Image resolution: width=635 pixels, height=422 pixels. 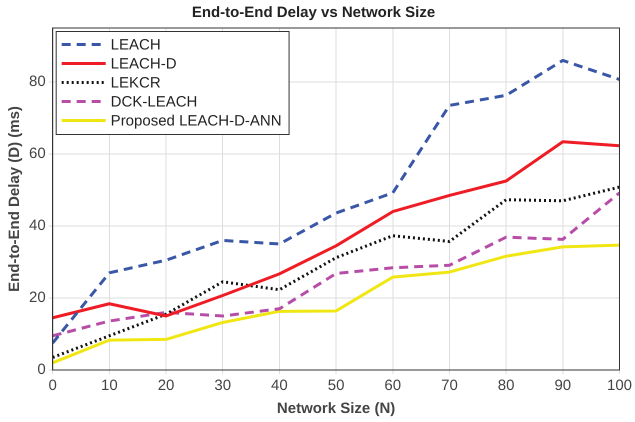 I want to click on y-tick-label: 20, so click(x=37, y=297).